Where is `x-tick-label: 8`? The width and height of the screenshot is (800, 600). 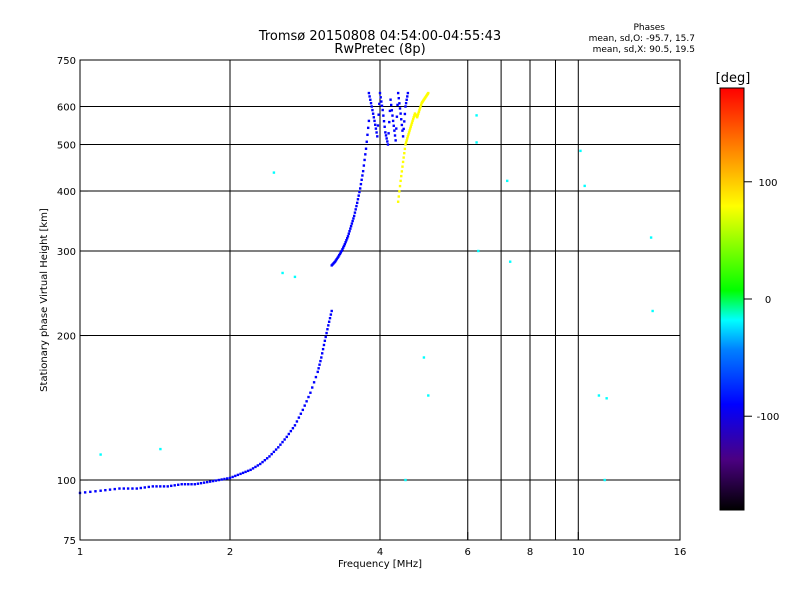 x-tick-label: 8 is located at coordinates (530, 552).